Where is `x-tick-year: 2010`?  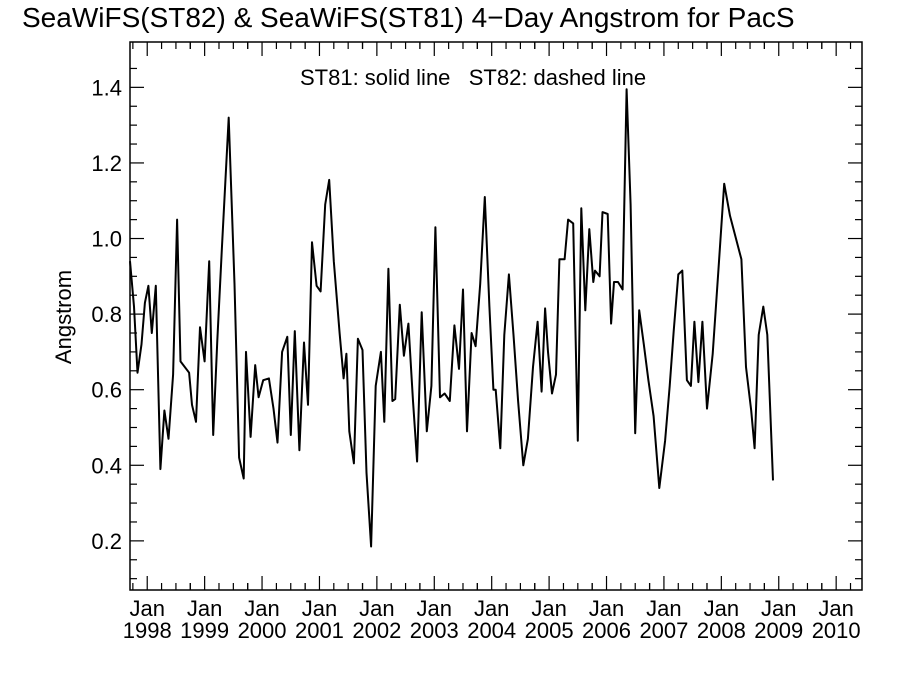 x-tick-year: 2010 is located at coordinates (836, 630).